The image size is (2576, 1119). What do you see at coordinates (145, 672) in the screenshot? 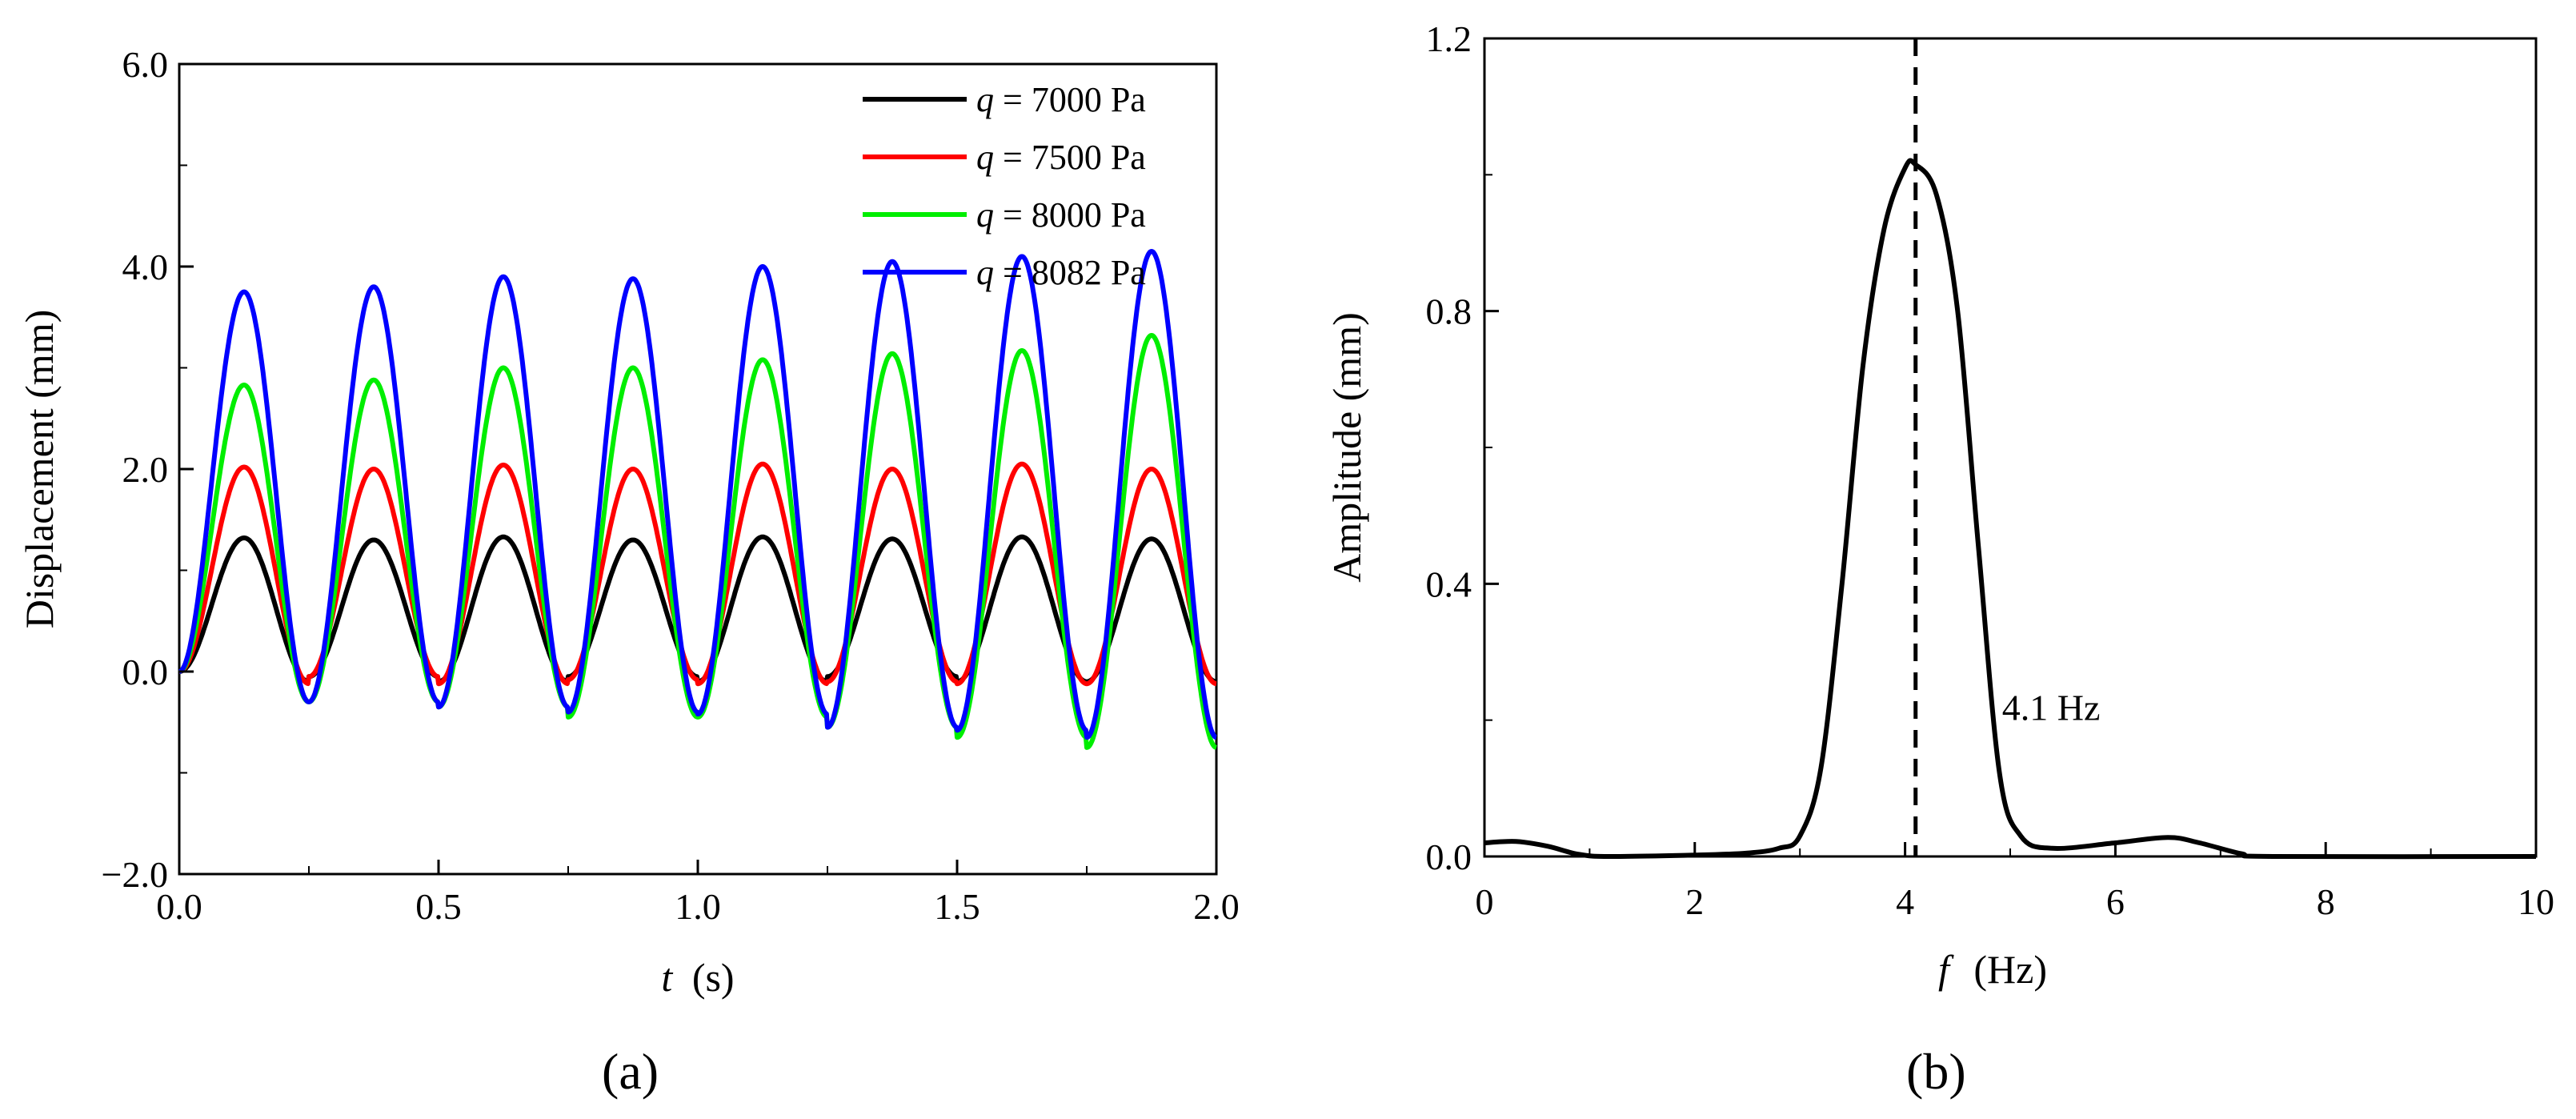
I see `y-tick-label: 0.0` at bounding box center [145, 672].